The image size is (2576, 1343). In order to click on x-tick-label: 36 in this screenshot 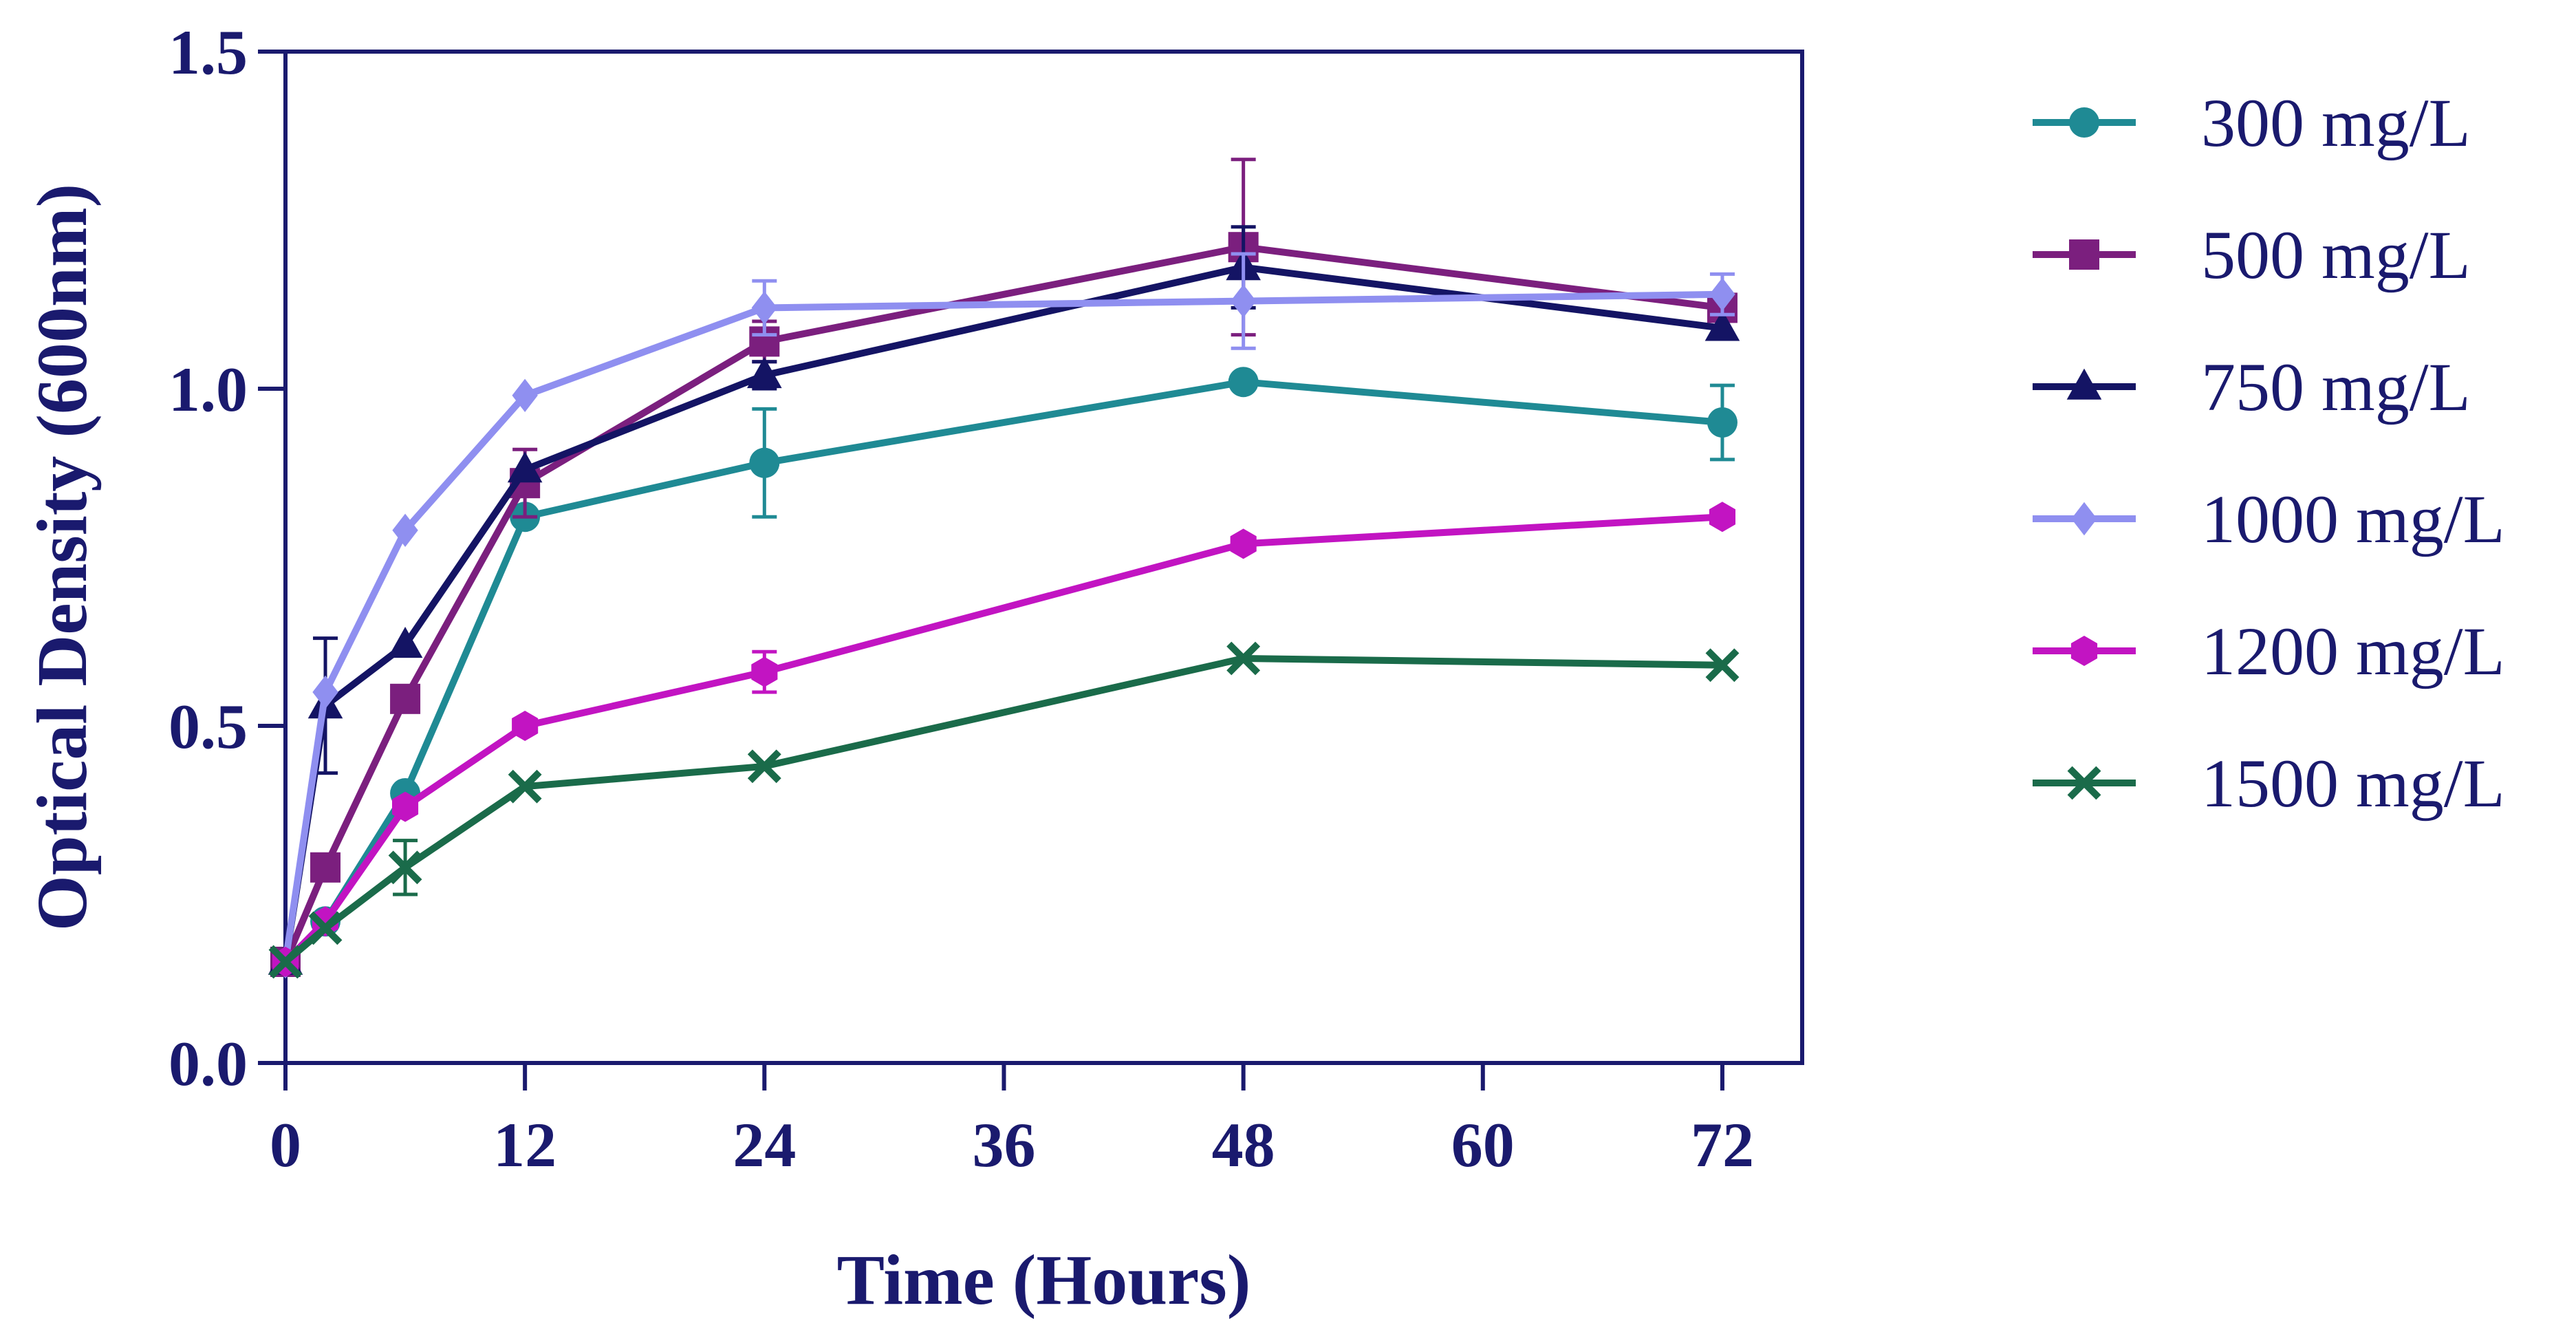, I will do `click(1003, 1145)`.